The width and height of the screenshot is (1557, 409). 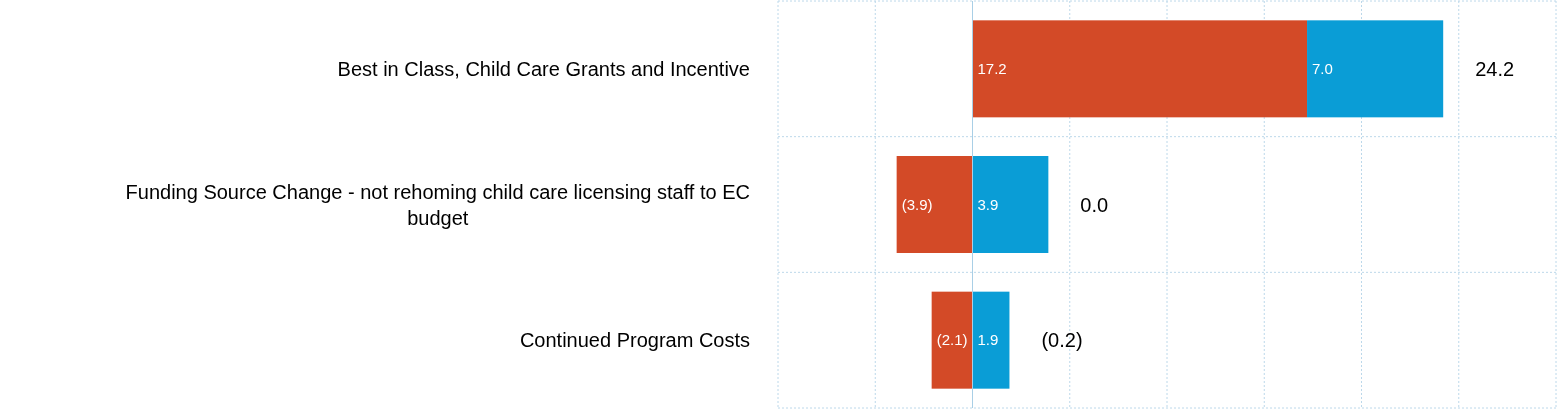 What do you see at coordinates (438, 204) in the screenshot?
I see `y-tick-label: Funding Source Change - not rehoming child care licensing staff to EC budget` at bounding box center [438, 204].